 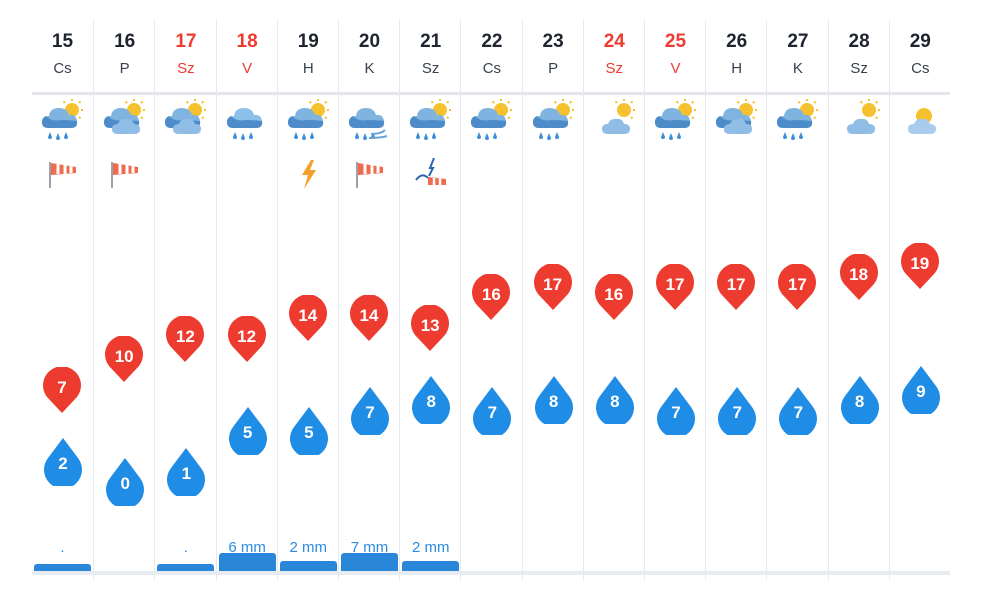 What do you see at coordinates (369, 68) in the screenshot?
I see `day-of-week: K` at bounding box center [369, 68].